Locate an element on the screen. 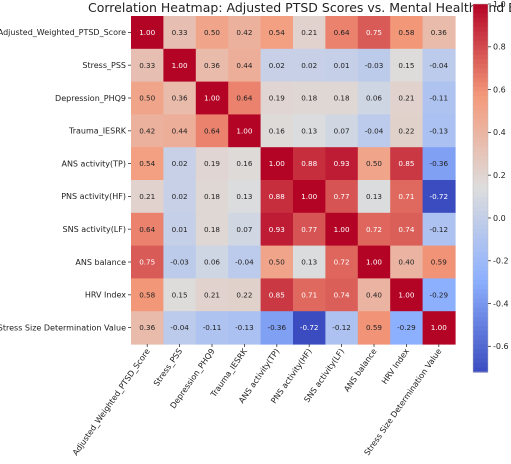  cell-value-label: -0.11 is located at coordinates (438, 98).